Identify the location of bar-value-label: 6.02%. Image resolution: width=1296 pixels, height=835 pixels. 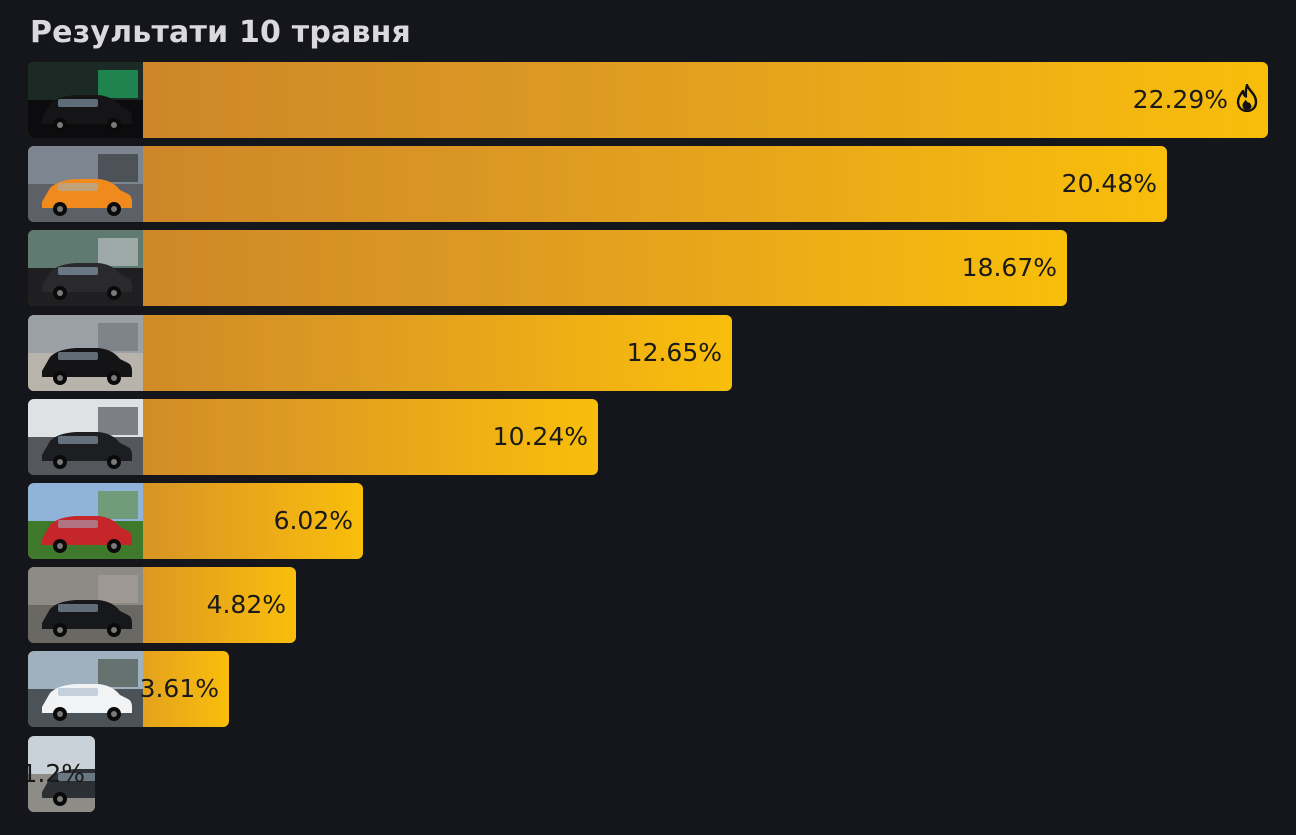
(313, 521).